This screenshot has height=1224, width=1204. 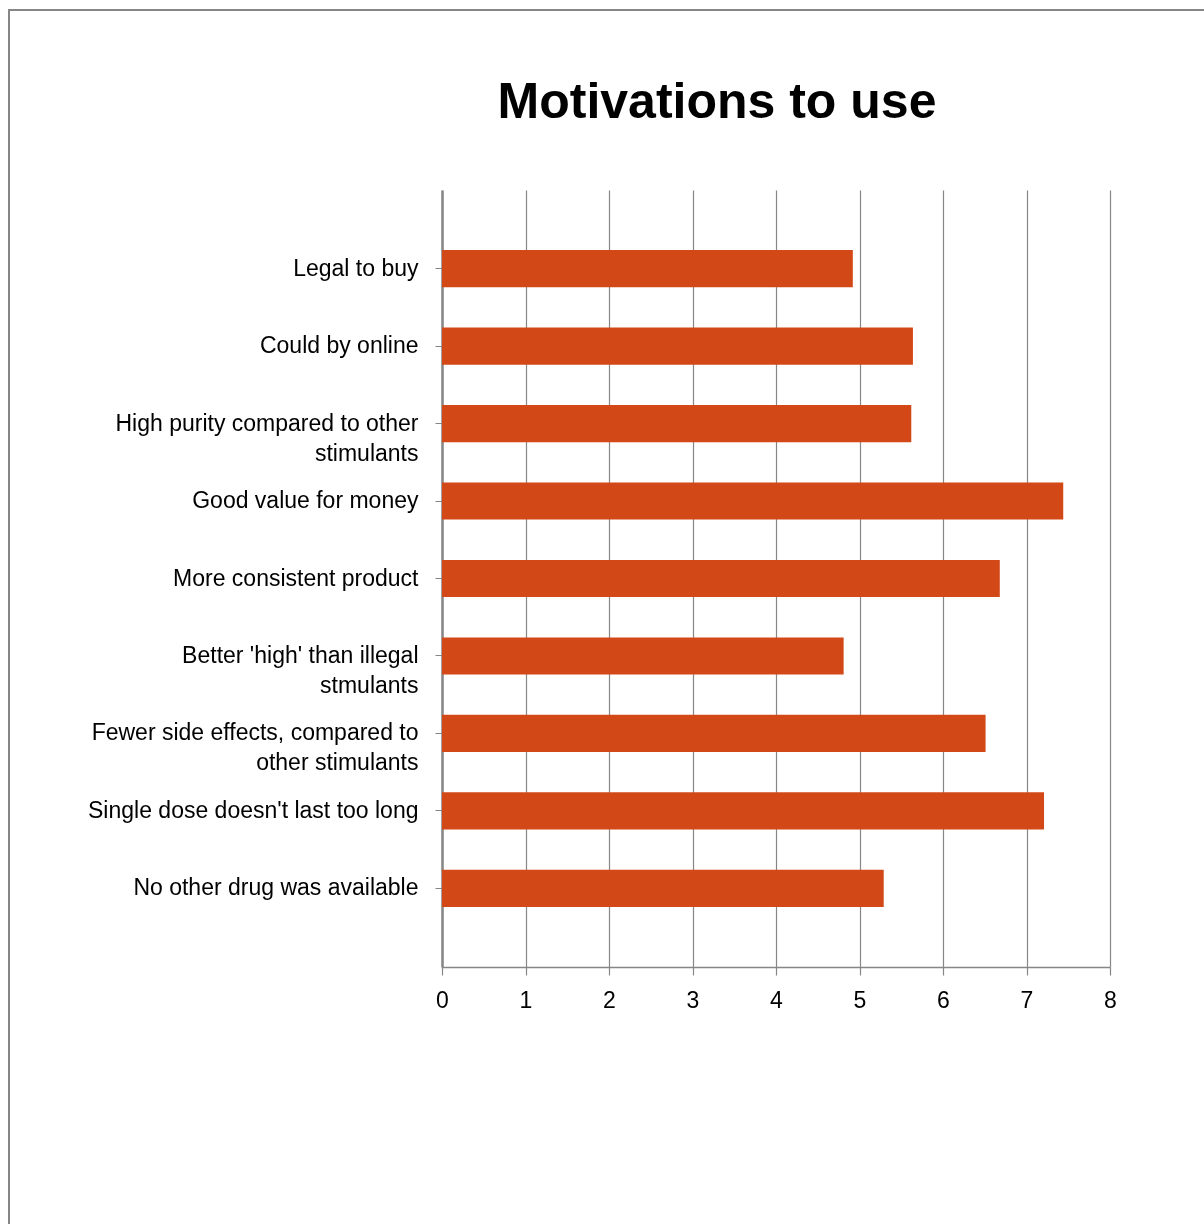 I want to click on y-tick-label: Good value for money, so click(x=305, y=500).